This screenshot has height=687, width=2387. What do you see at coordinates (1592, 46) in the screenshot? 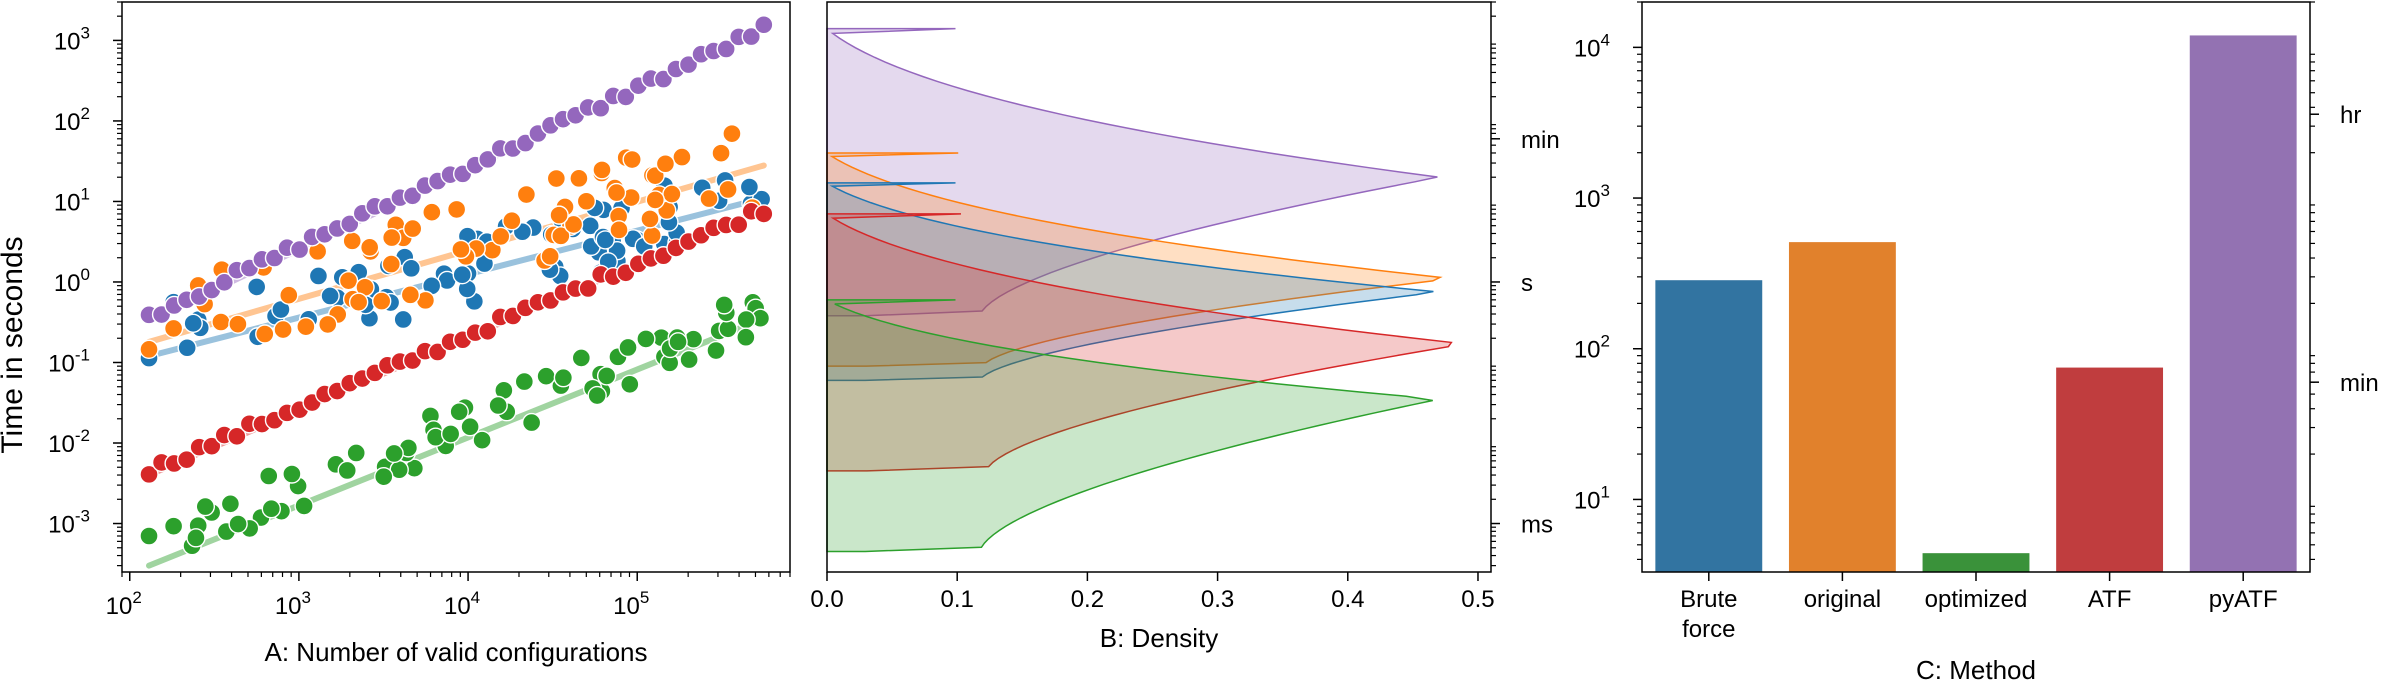
I see `y-tick-label: 10⁴` at bounding box center [1592, 46].